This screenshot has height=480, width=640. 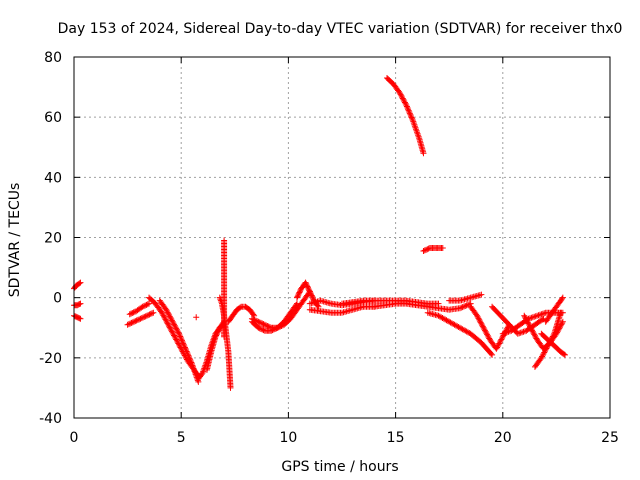 What do you see at coordinates (50, 419) in the screenshot?
I see `y-tick-label: -40` at bounding box center [50, 419].